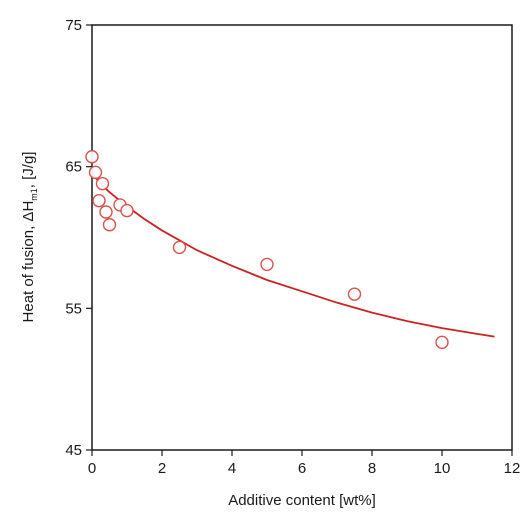  I want to click on y-axis-label: Heat of fusion, ΔHm1, [J/g], so click(29, 237).